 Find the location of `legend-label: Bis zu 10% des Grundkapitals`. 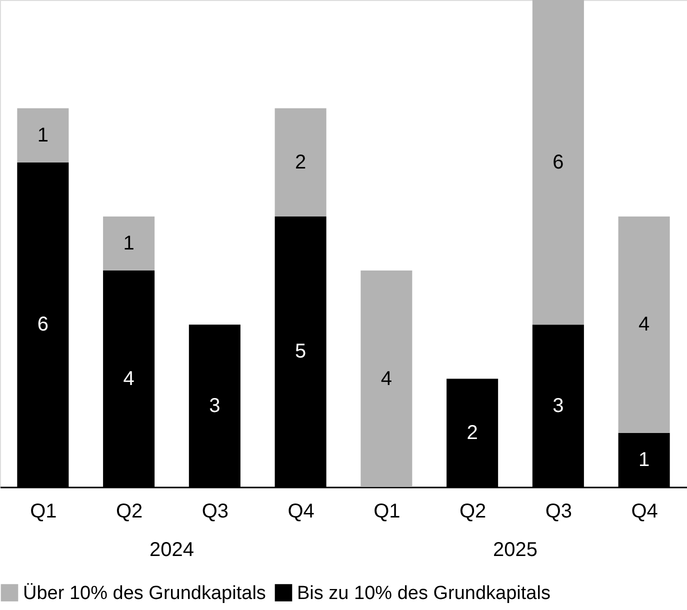

legend-label: Bis zu 10% des Grundkapitals is located at coordinates (423, 593).